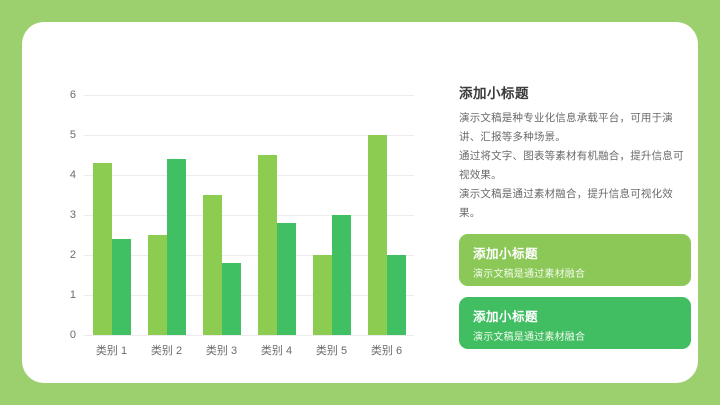 This screenshot has height=405, width=720. What do you see at coordinates (166, 351) in the screenshot?
I see `x-axis-tick-label: 类别 2` at bounding box center [166, 351].